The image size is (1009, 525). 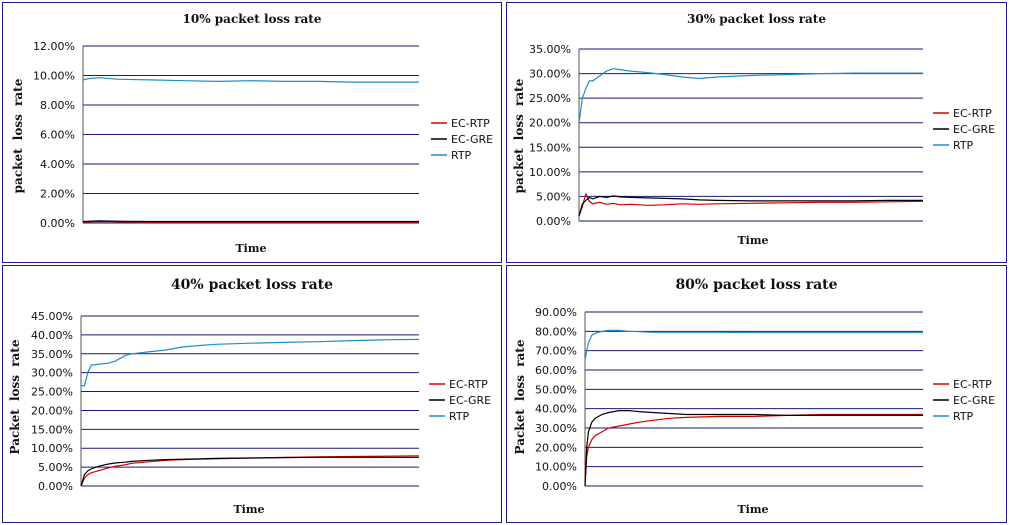 What do you see at coordinates (57, 135) in the screenshot?
I see `y-tick-label: 6.00%` at bounding box center [57, 135].